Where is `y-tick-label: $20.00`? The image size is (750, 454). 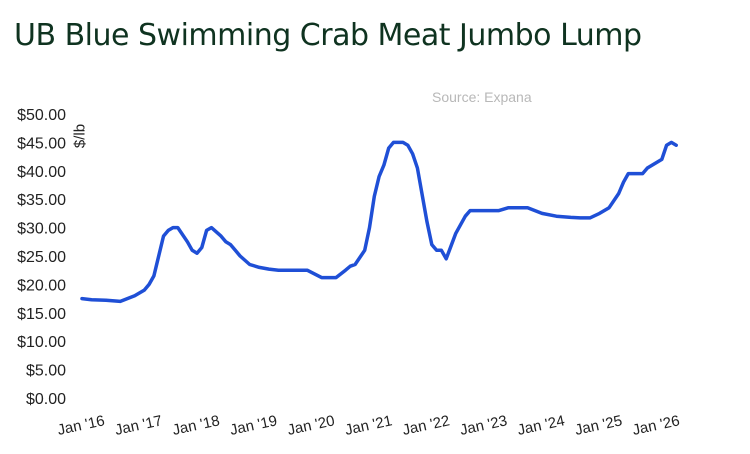
y-tick-label: $20.00 is located at coordinates (41, 285).